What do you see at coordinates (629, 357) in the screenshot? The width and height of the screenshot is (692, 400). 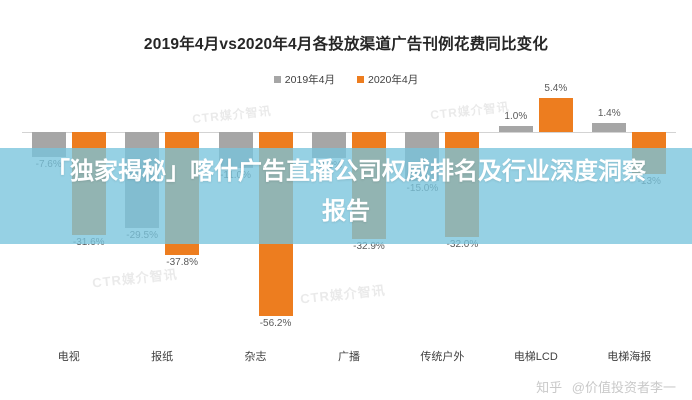 I see `x-axis-category: 电梯海报` at bounding box center [629, 357].